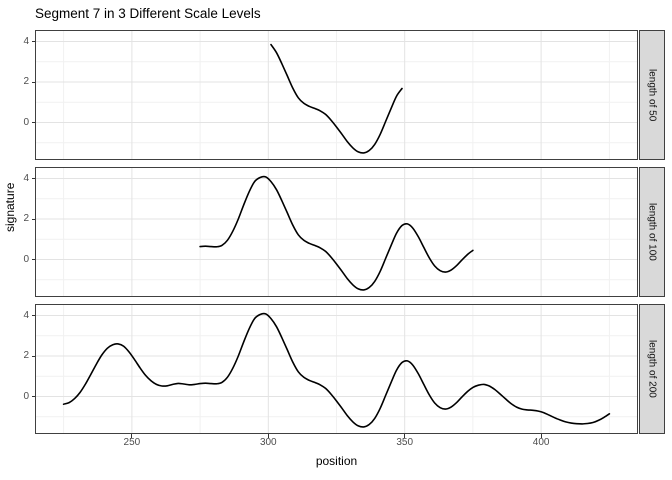 This screenshot has width=672, height=480. I want to click on facet-strip-label: length of 100, so click(652, 232).